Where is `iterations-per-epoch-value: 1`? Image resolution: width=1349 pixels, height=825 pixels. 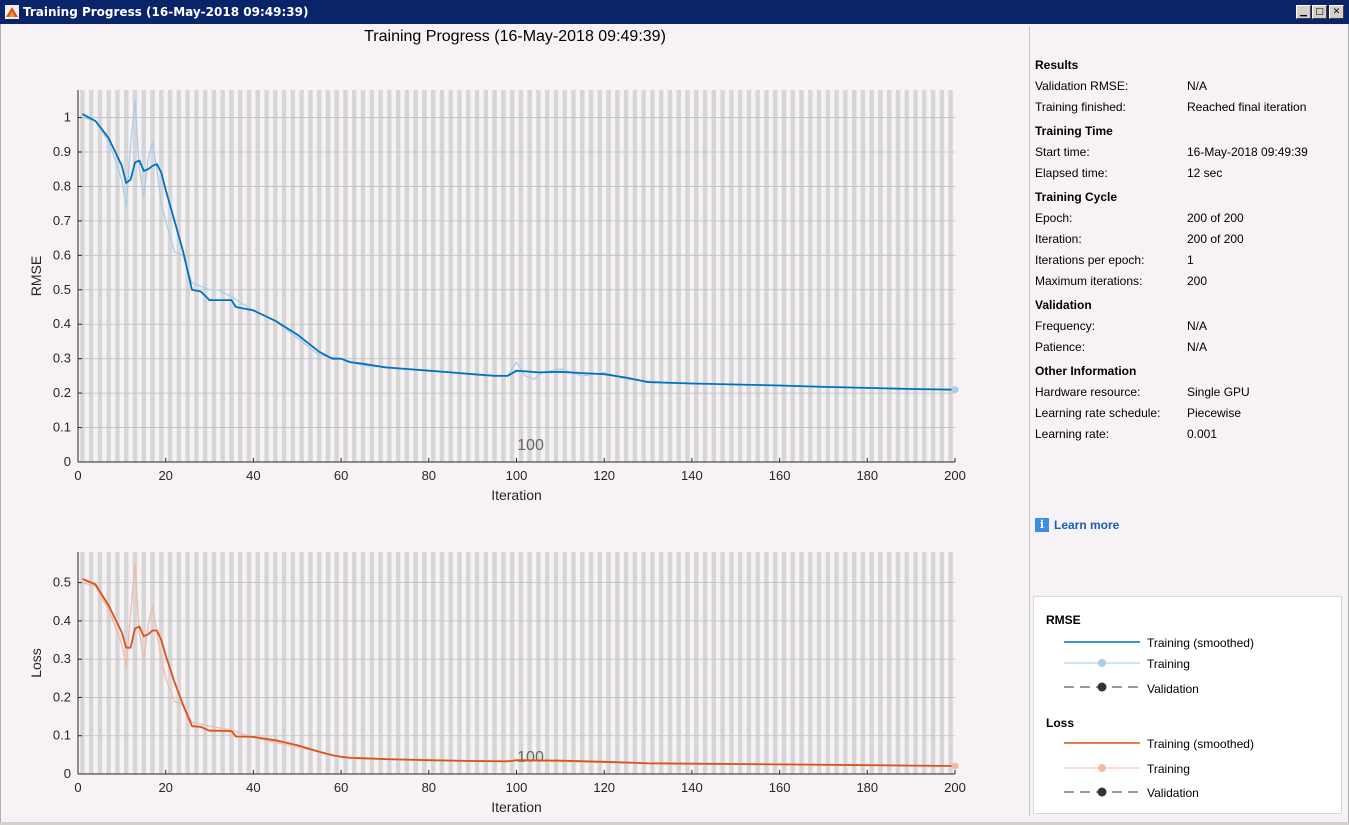
iterations-per-epoch-value: 1 is located at coordinates (1190, 260).